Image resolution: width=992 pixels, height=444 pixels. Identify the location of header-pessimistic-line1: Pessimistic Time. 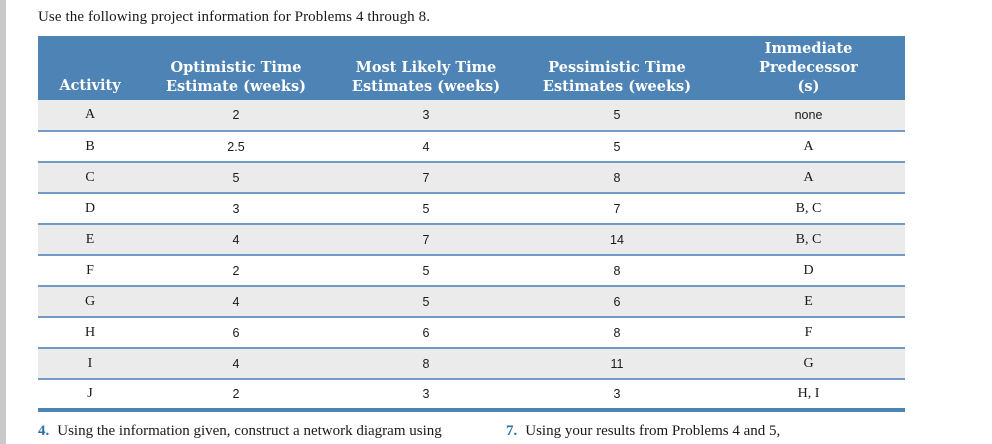
(617, 67).